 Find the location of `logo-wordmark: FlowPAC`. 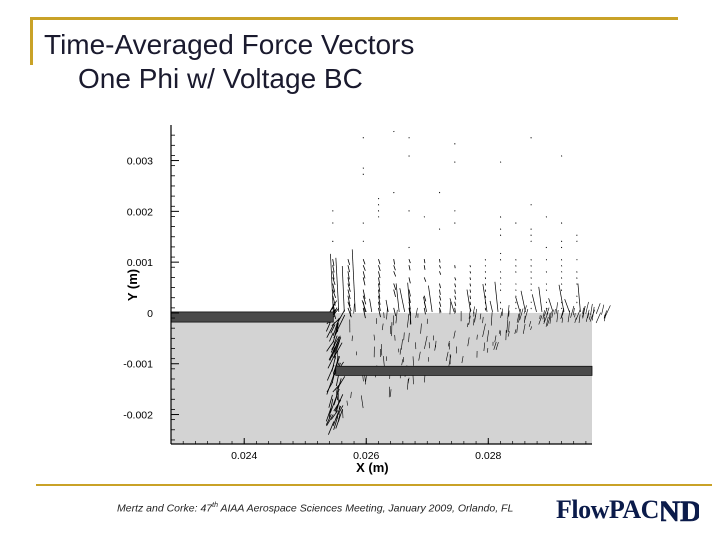

logo-wordmark: FlowPAC is located at coordinates (607, 509).